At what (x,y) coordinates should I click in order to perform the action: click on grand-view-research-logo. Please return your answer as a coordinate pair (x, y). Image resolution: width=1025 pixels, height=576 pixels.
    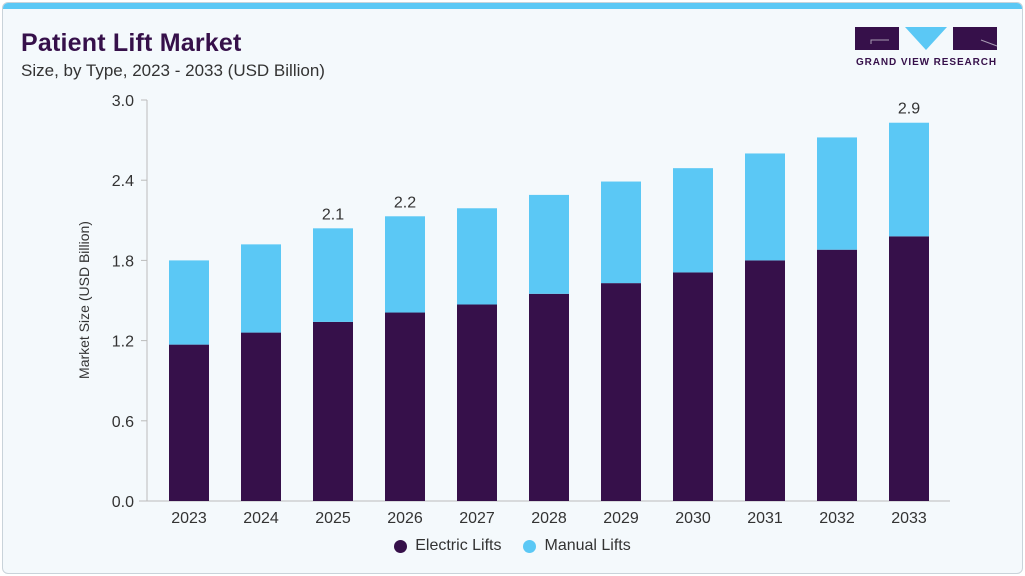
    Looking at the image, I should click on (926, 38).